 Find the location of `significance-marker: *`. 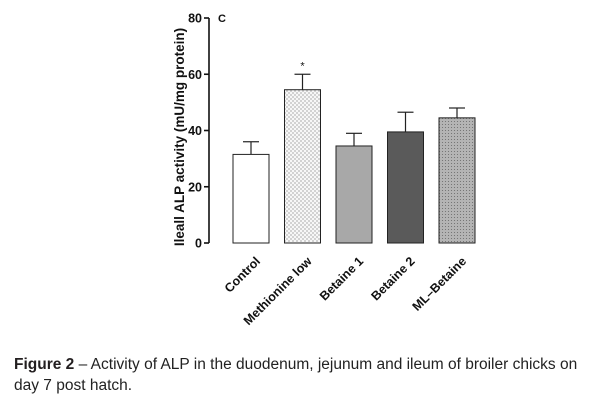

significance-marker: * is located at coordinates (302, 66).